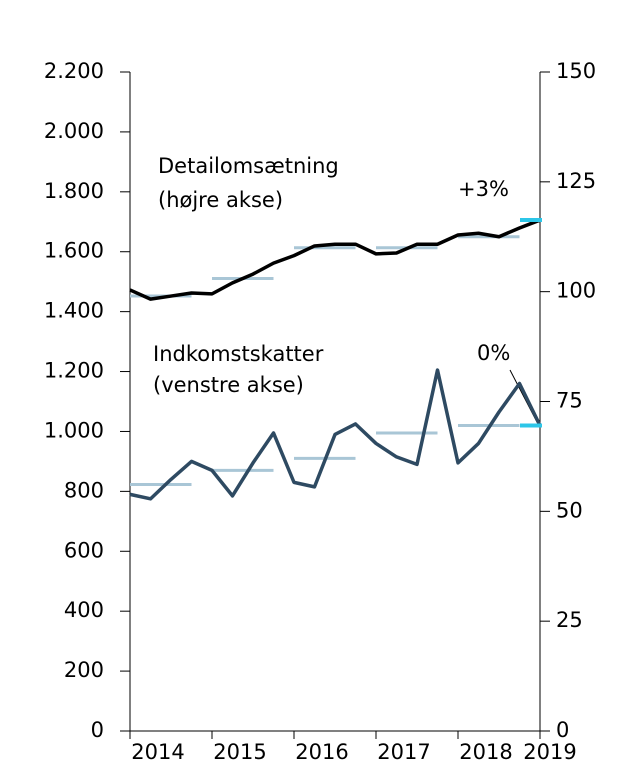 This screenshot has height=767, width=627. I want to click on x-tick-label: 2014, so click(157, 752).